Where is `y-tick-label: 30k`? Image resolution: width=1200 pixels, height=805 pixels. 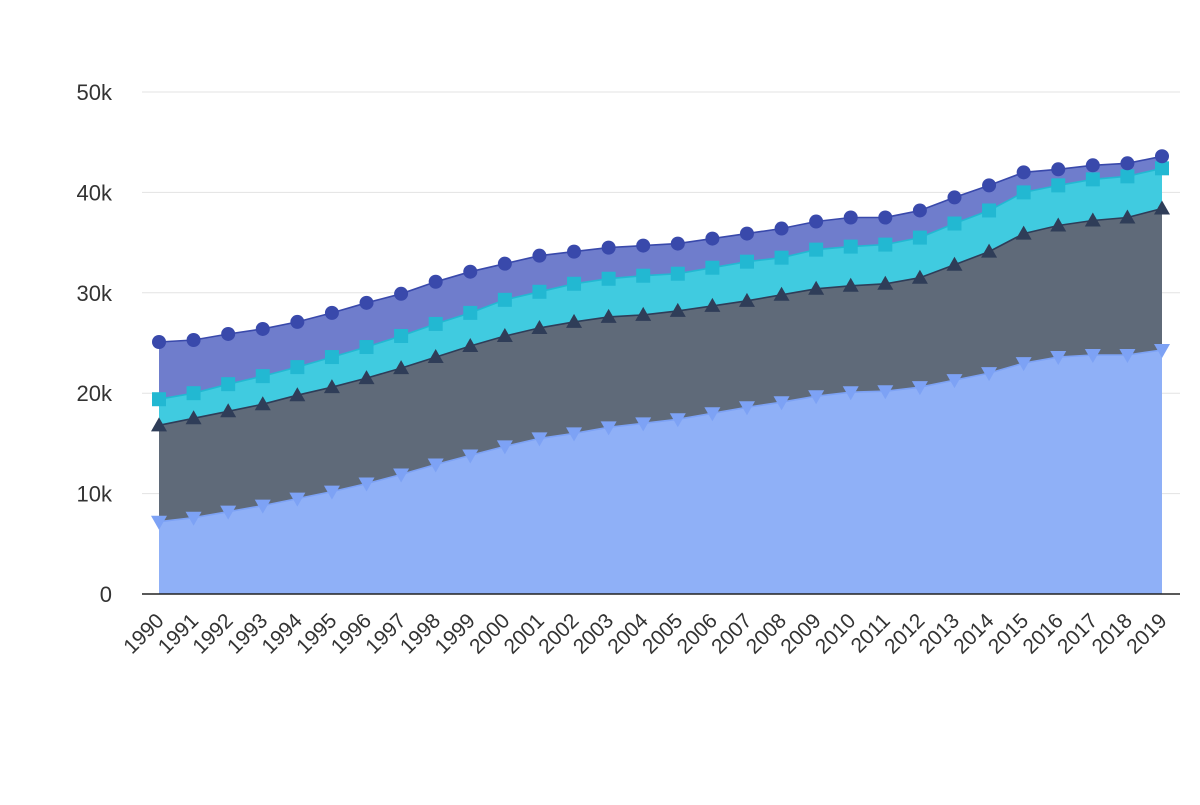 y-tick-label: 30k is located at coordinates (95, 293).